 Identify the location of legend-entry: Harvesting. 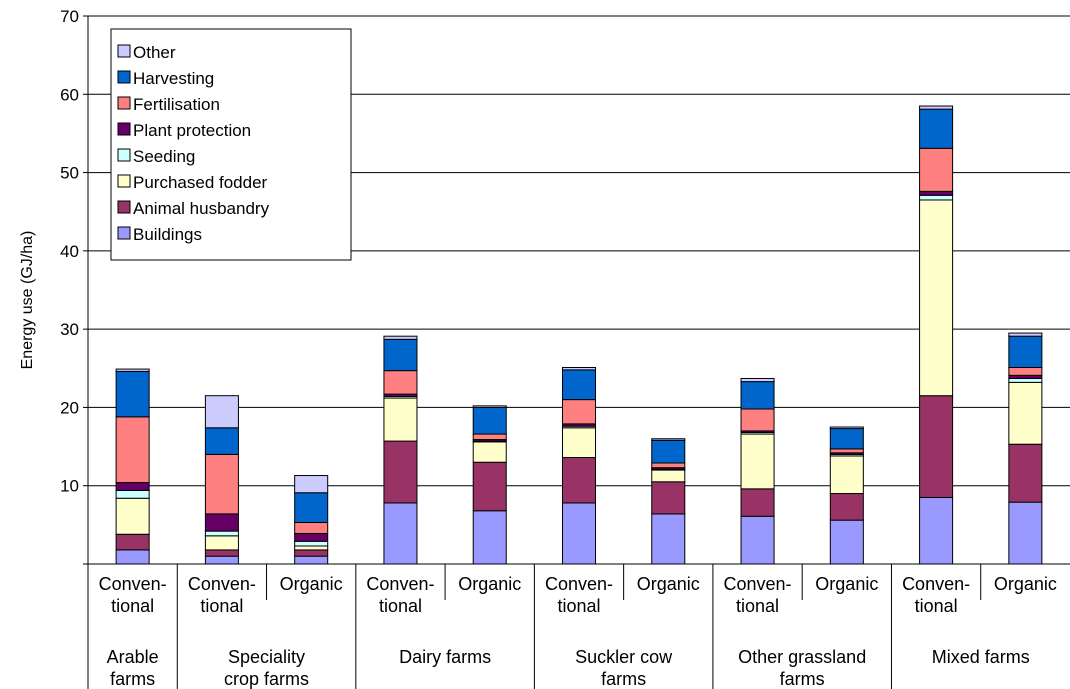
(173, 78).